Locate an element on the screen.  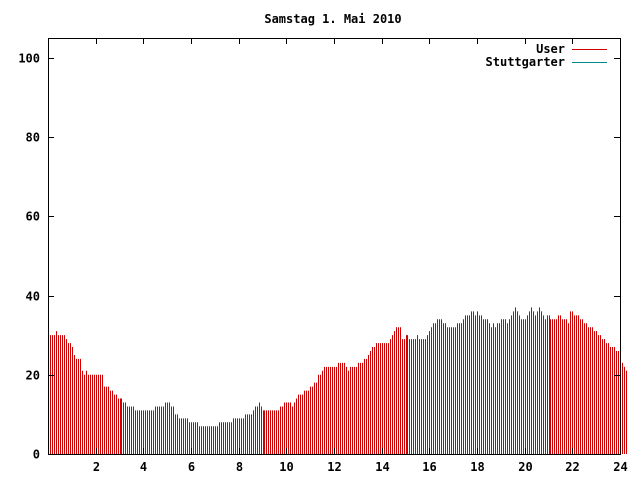
legend-label: User is located at coordinates (550, 49).